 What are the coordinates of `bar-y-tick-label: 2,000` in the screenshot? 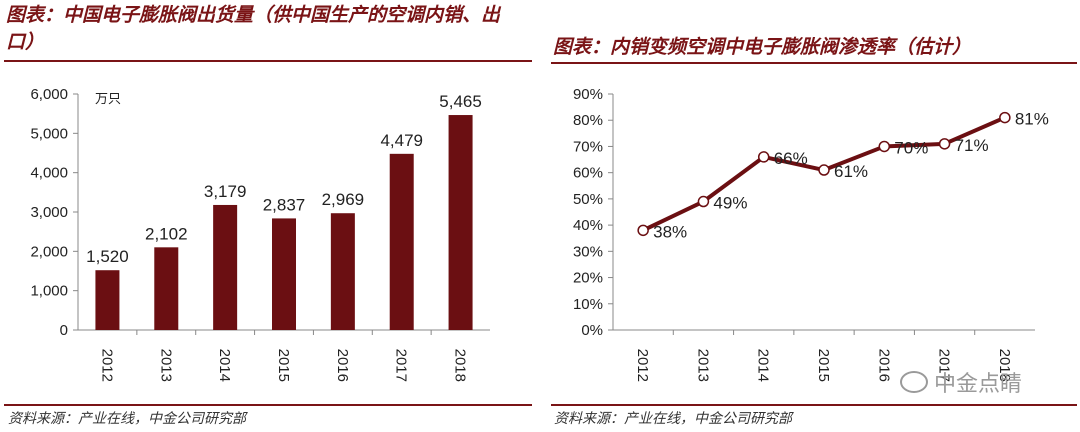 It's located at (49, 251).